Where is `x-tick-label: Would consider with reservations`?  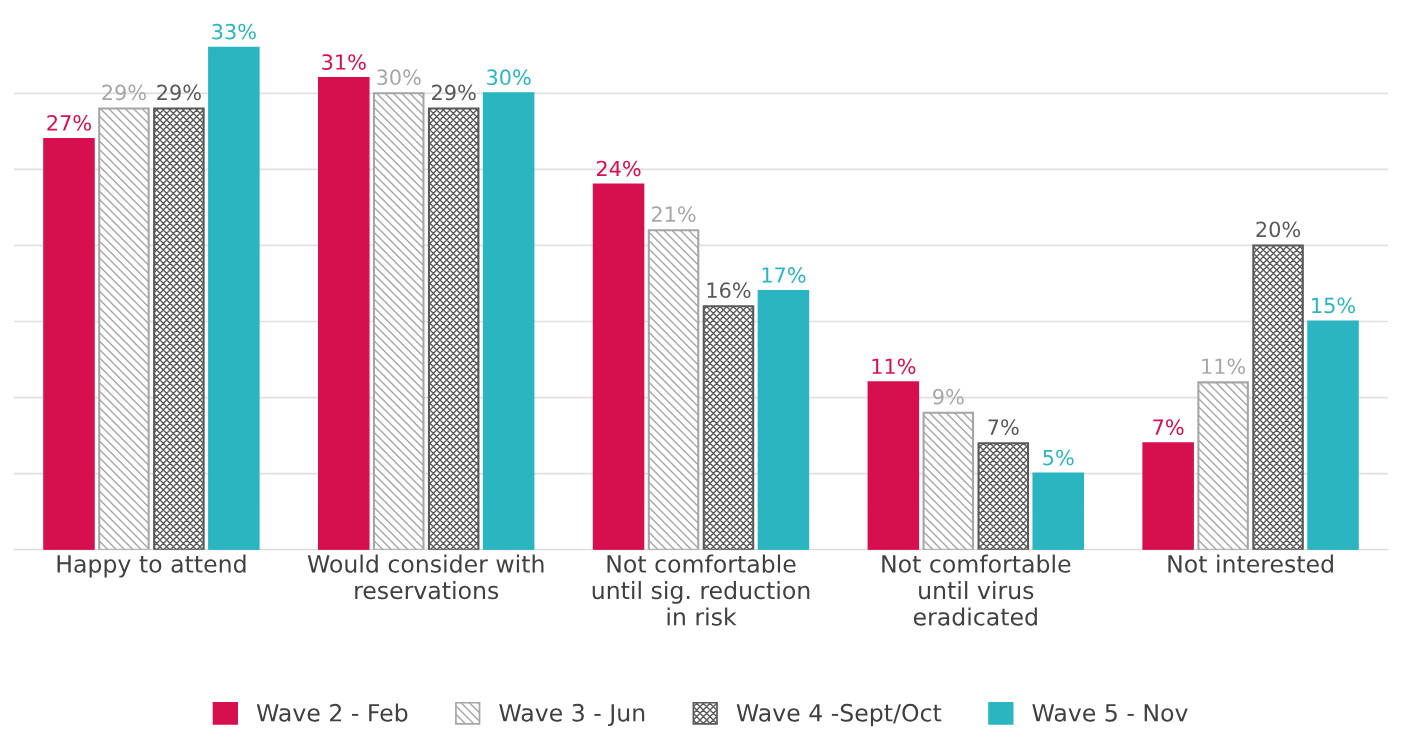
x-tick-label: Would consider with reservations is located at coordinates (425, 577).